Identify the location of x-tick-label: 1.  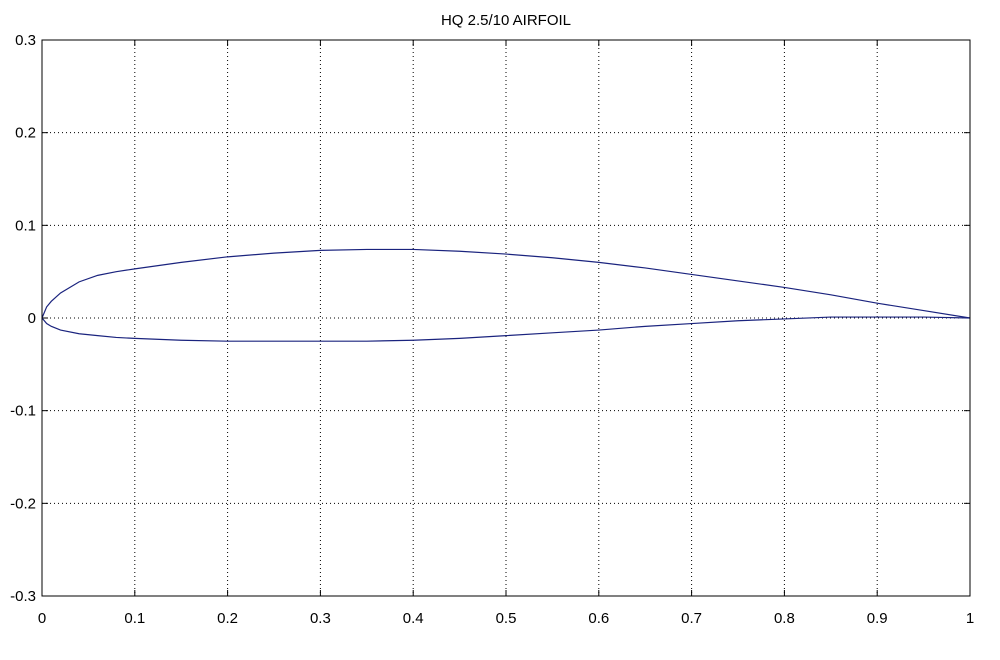
(970, 618).